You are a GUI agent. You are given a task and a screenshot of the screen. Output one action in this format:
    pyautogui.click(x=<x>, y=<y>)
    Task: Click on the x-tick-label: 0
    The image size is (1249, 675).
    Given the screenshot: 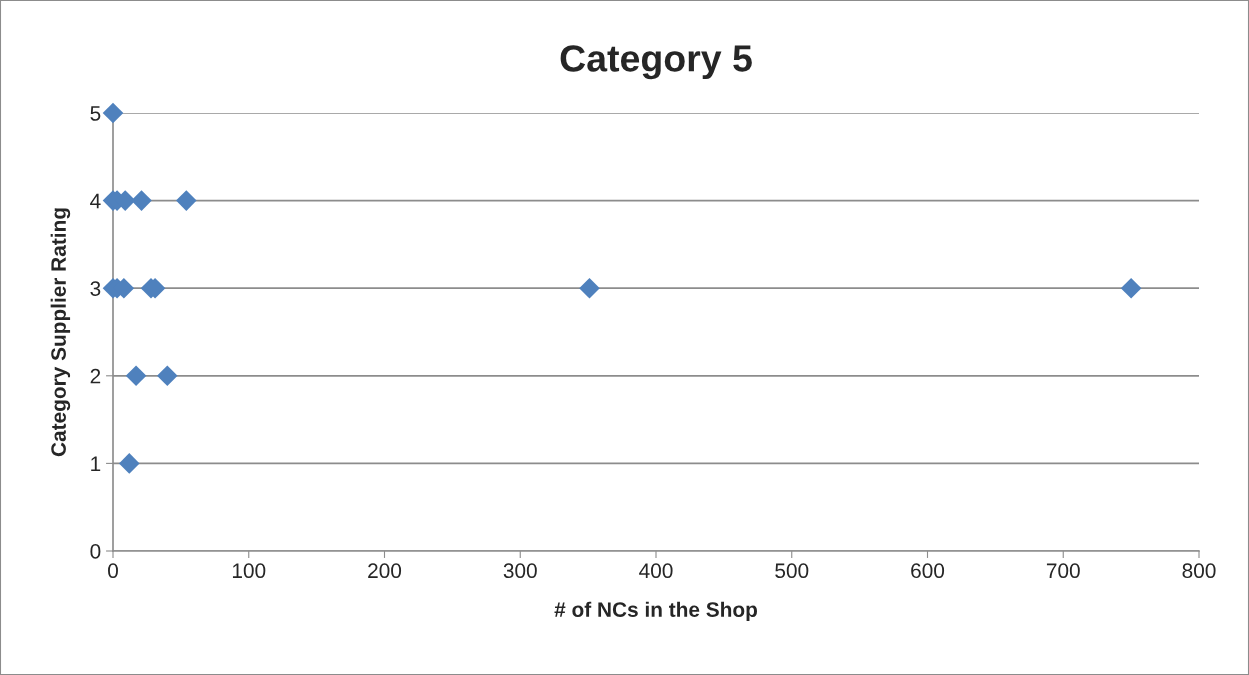 What is the action you would take?
    pyautogui.click(x=113, y=571)
    